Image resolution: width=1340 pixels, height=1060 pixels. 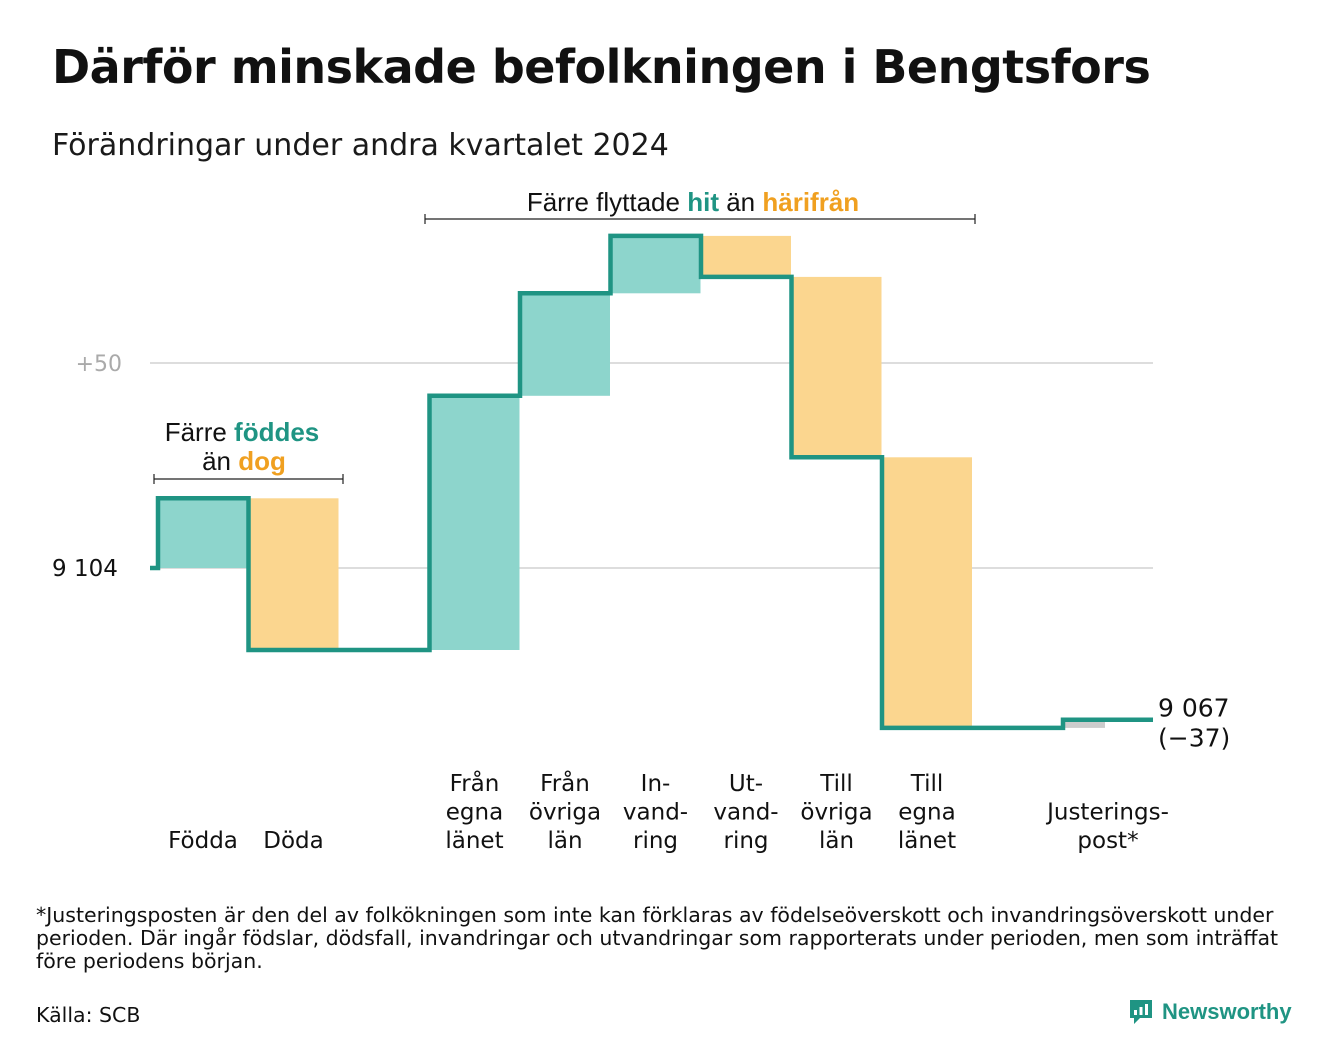 I want to click on births-annotation-line2: än dog, so click(x=244, y=461).